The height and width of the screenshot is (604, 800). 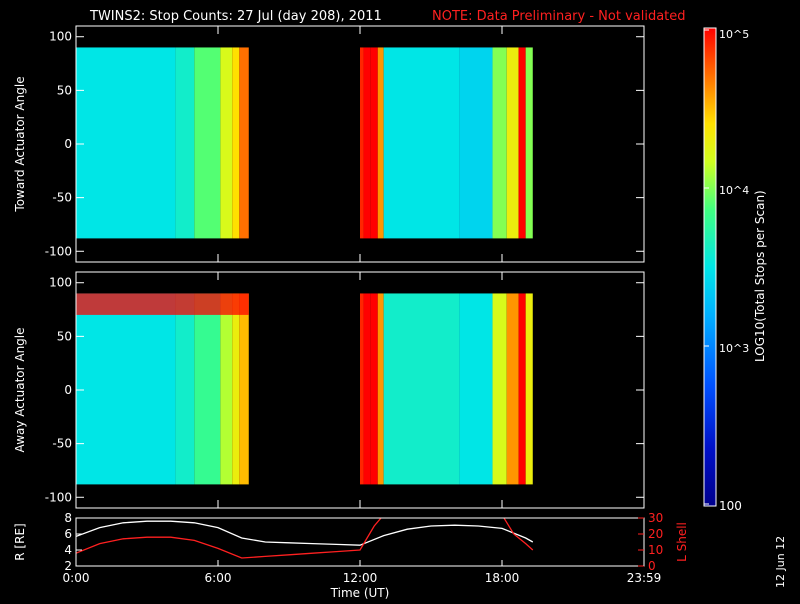 I want to click on r-line, so click(x=305, y=533).